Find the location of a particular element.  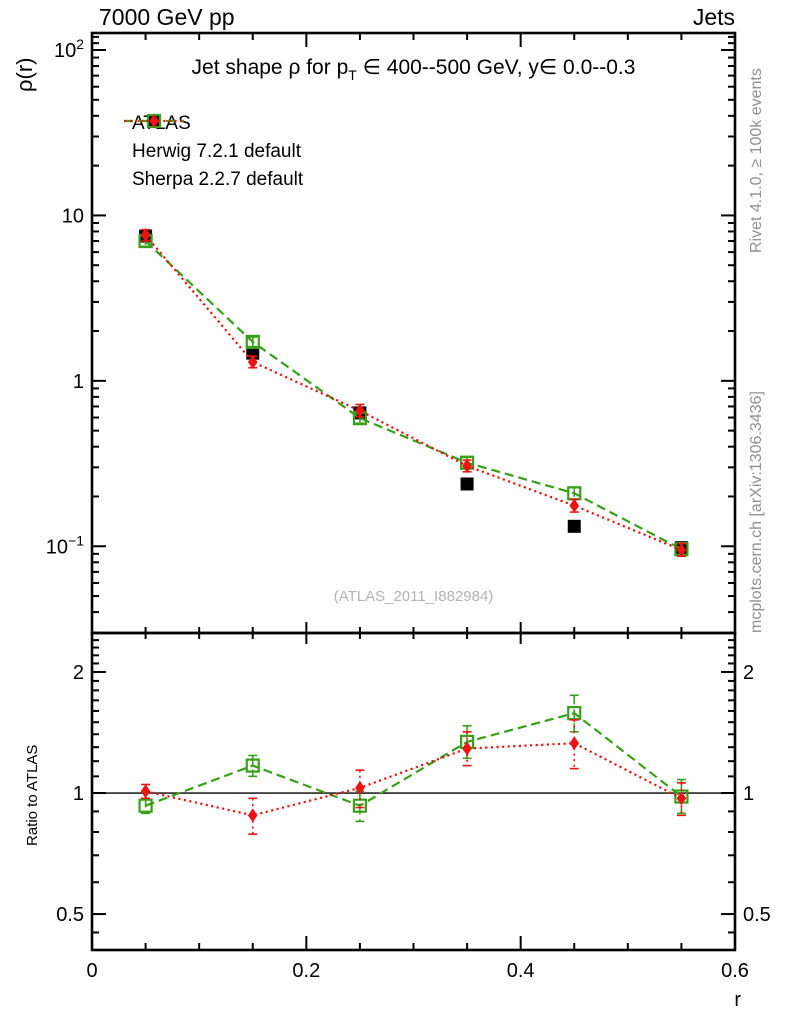

beam-energy-label: 7000 GeV pp is located at coordinates (167, 17).